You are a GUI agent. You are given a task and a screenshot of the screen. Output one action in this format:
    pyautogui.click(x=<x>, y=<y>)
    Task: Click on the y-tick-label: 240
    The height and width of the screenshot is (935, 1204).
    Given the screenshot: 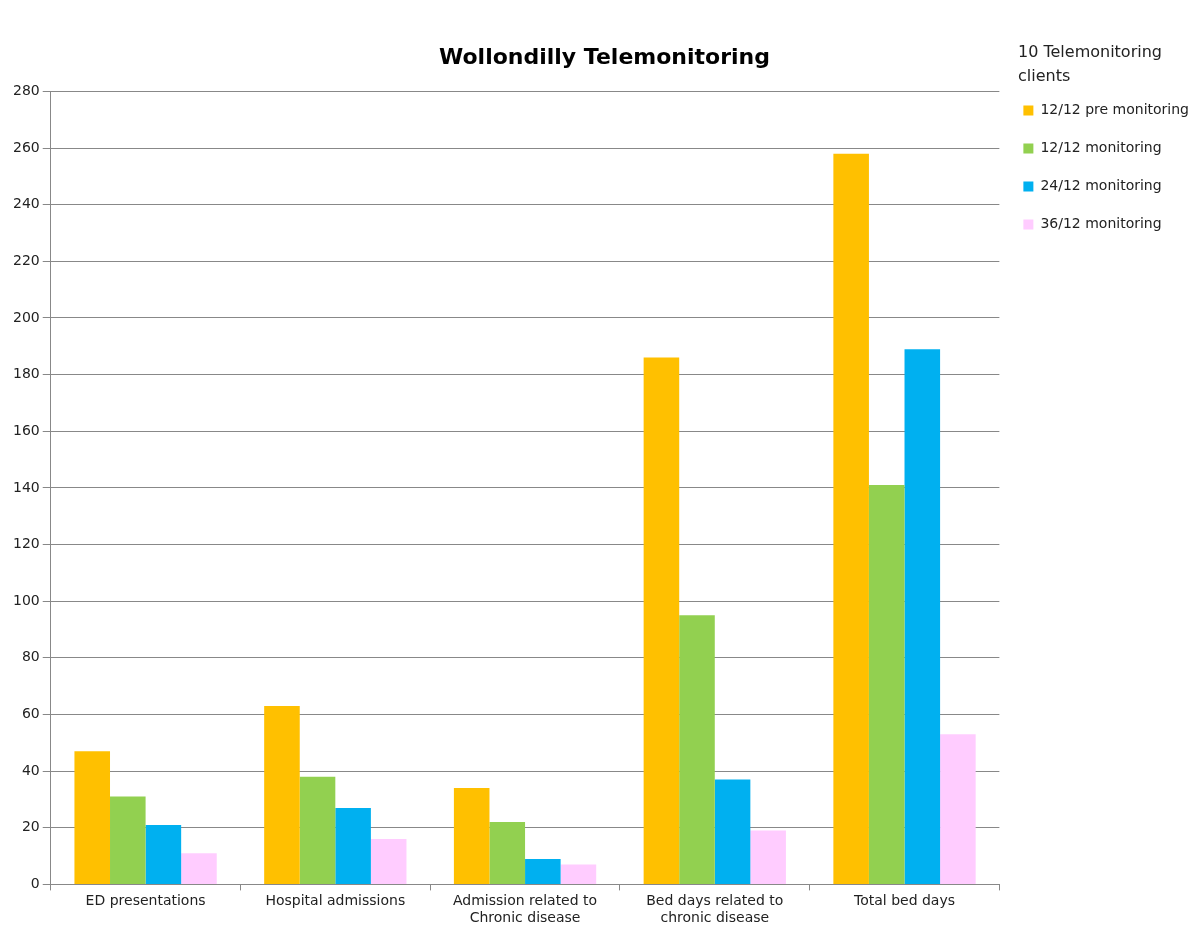 What is the action you would take?
    pyautogui.click(x=26, y=203)
    